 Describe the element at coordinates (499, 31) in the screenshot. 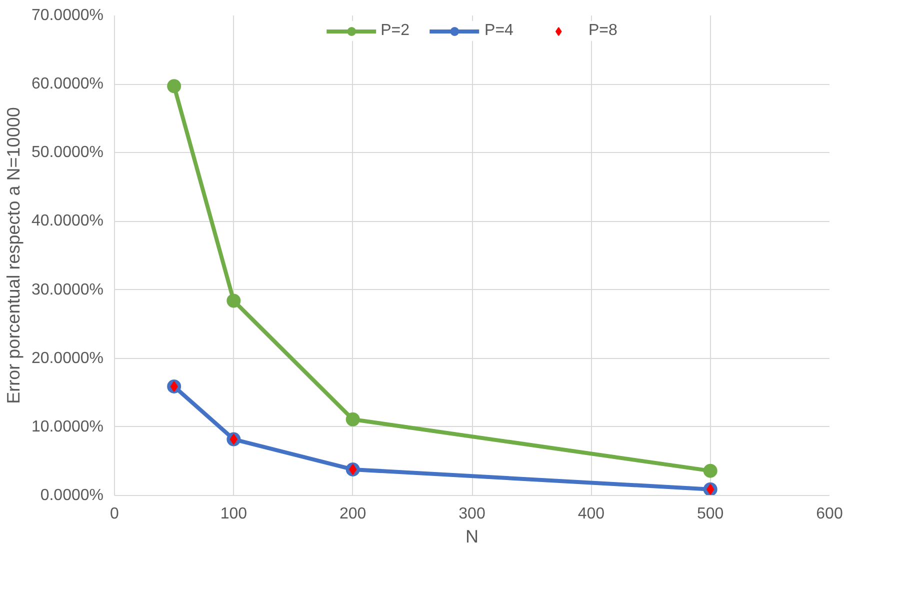

I see `legend-label: P=4` at that location.